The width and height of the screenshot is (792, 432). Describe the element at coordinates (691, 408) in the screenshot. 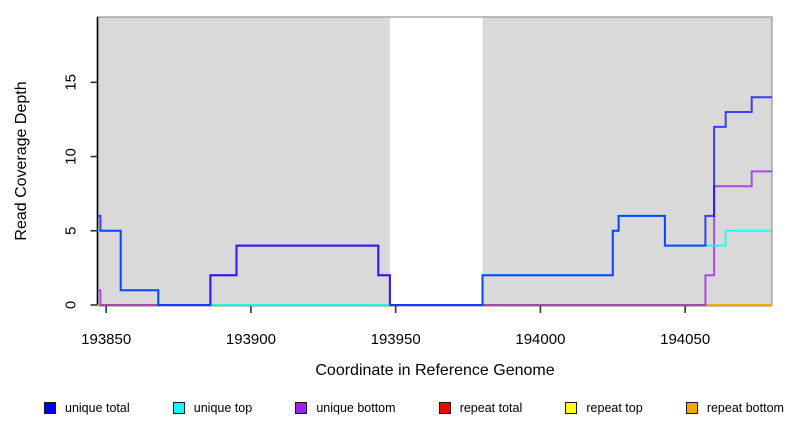

I see `repeat-bottom-swatch-icon` at that location.